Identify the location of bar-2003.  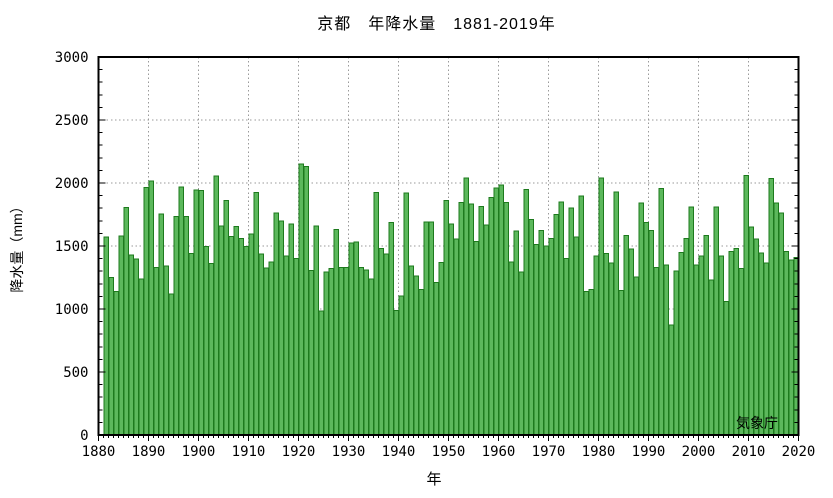
(716, 321).